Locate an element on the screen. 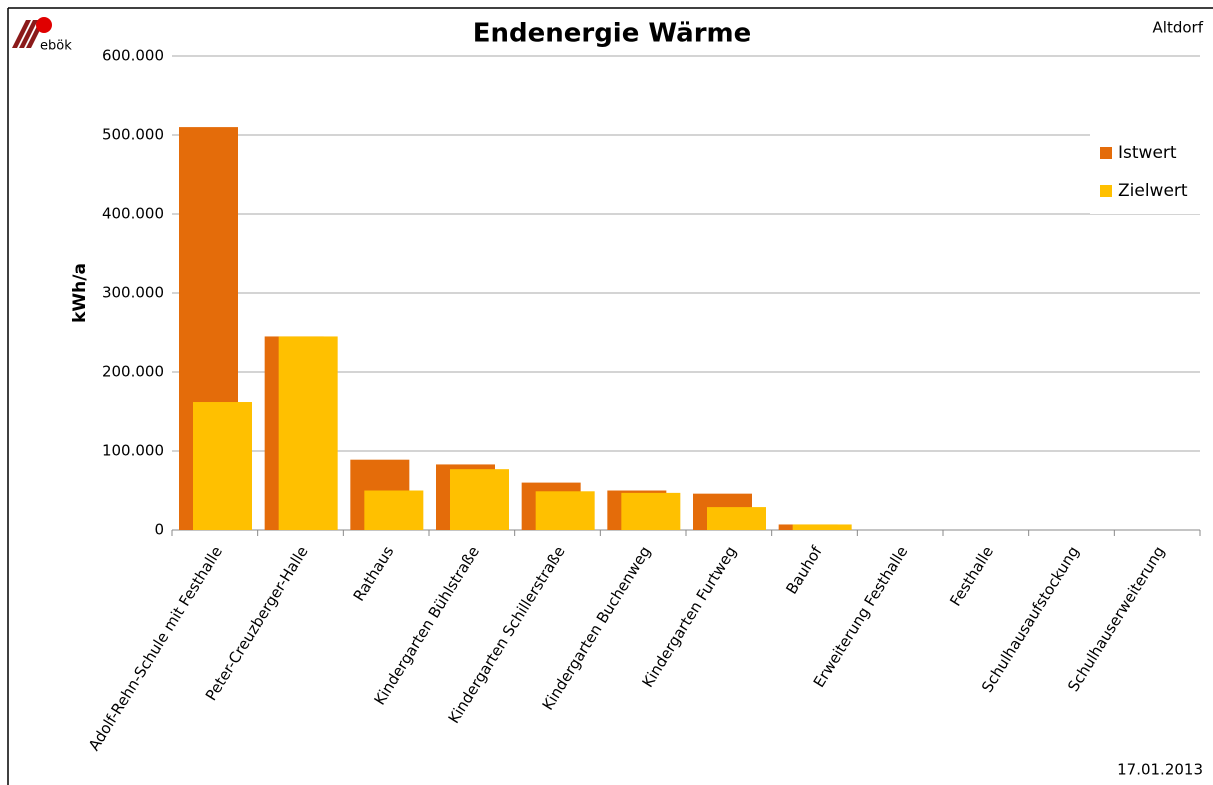  x-tick-label: Rathaus is located at coordinates (374, 574).